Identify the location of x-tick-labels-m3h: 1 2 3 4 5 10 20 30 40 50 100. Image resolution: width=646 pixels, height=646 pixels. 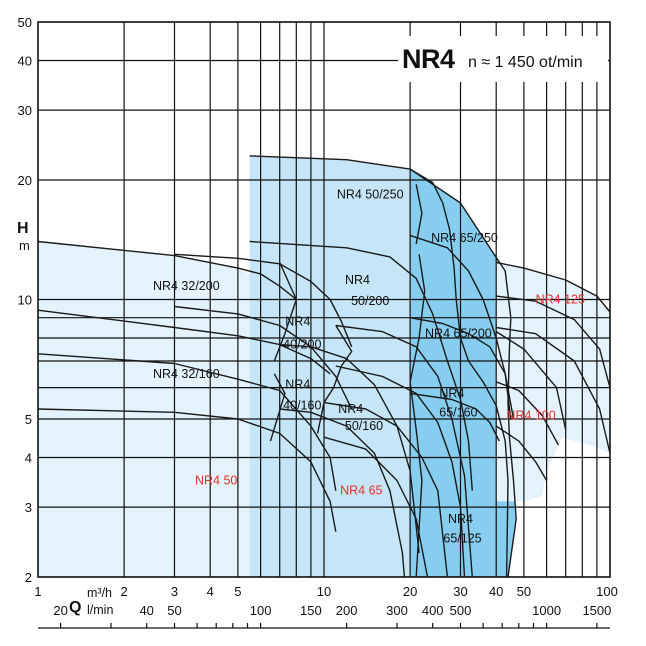
(325, 591).